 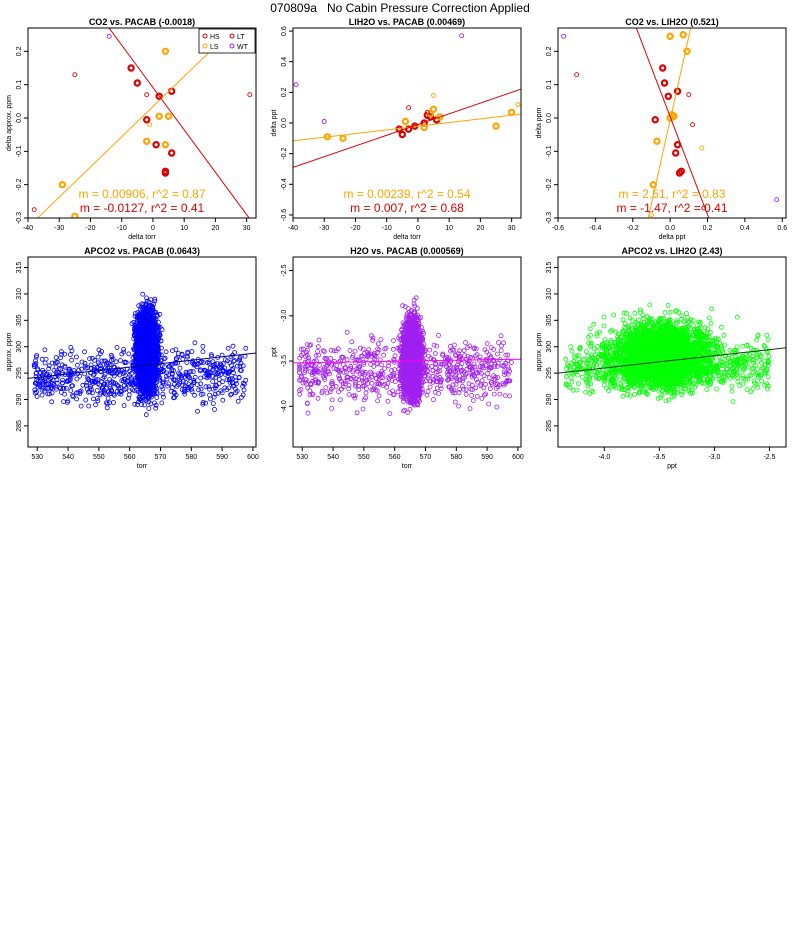 What do you see at coordinates (782, 228) in the screenshot?
I see `x-tick-label: 0.6` at bounding box center [782, 228].